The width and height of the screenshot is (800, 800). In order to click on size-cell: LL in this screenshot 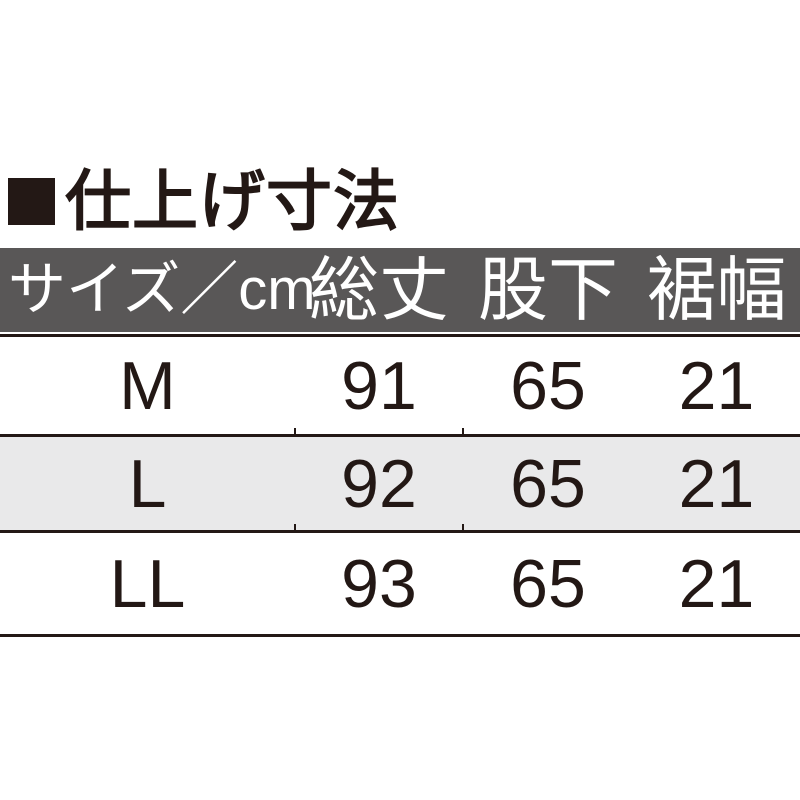, I will do `click(147, 583)`.